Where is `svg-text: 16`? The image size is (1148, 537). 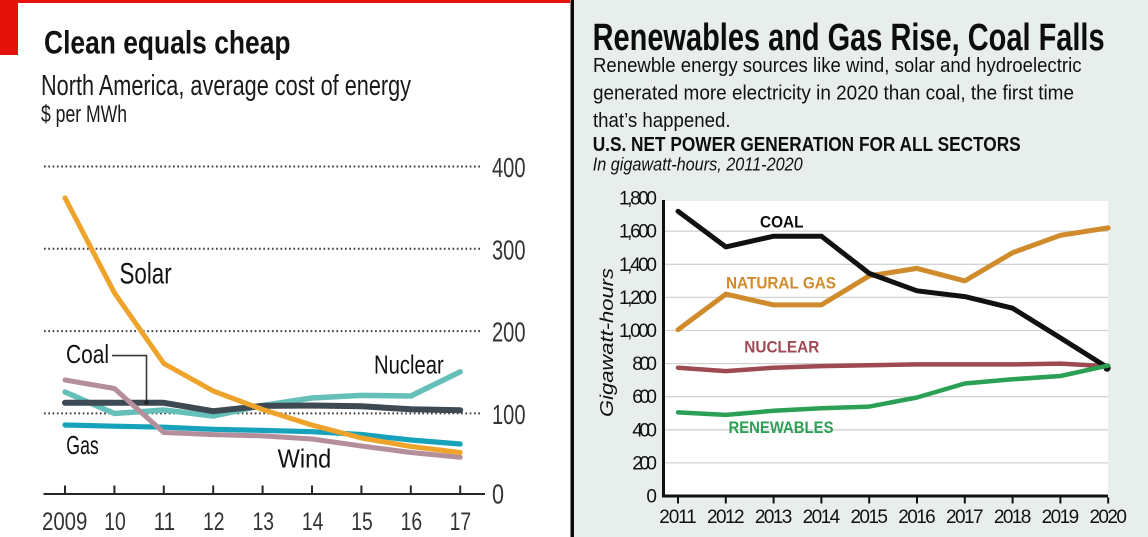 svg-text: 16 is located at coordinates (412, 522).